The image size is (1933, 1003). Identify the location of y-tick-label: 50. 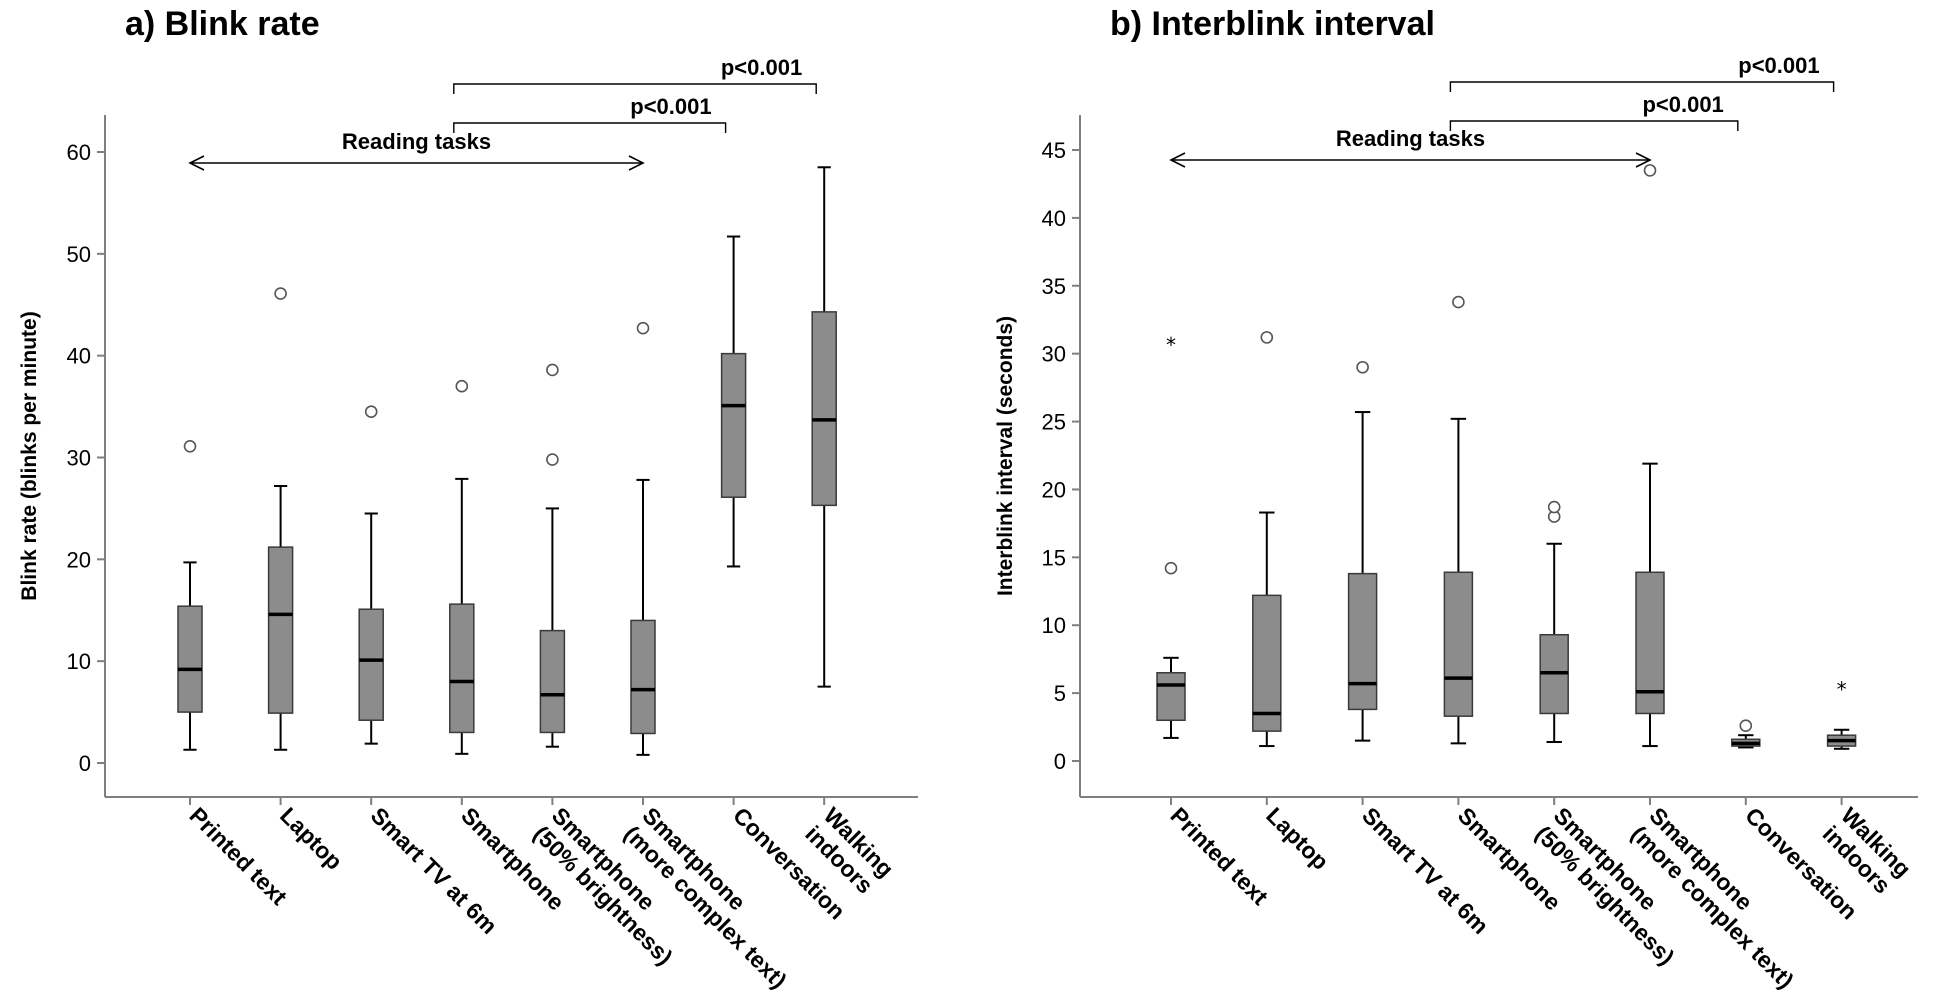
(79, 254).